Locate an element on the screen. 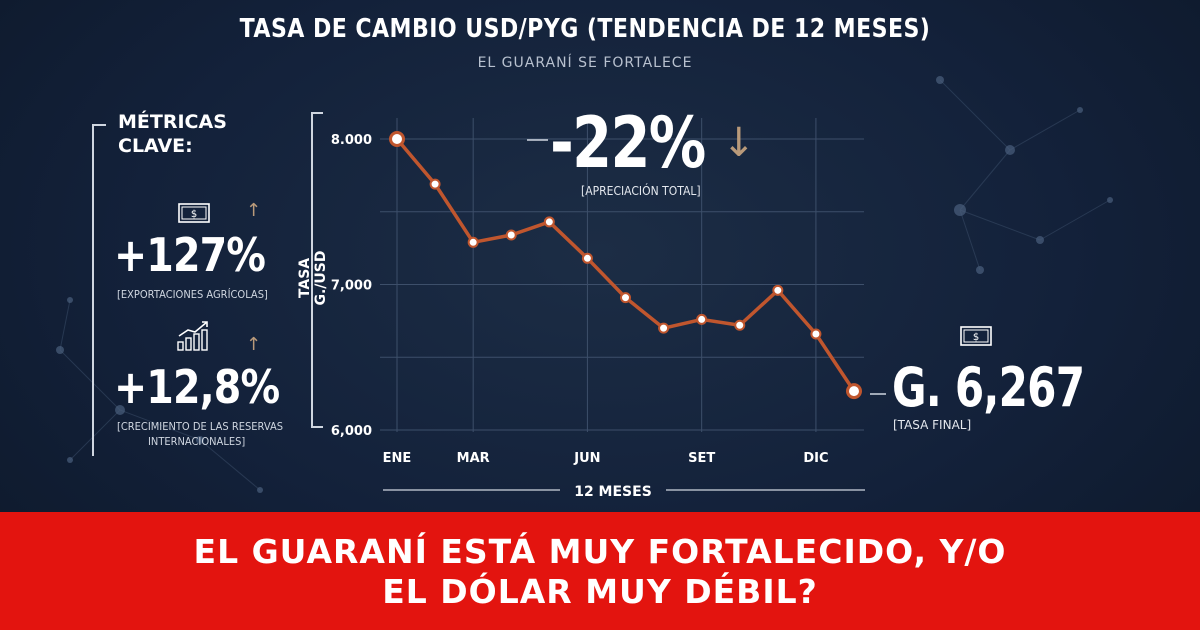 Image resolution: width=1200 pixels, height=630 pixels. banner-line-1: EL GUARANÍ ESTÁ MUY FORTALECIDO, Y/O is located at coordinates (600, 551).